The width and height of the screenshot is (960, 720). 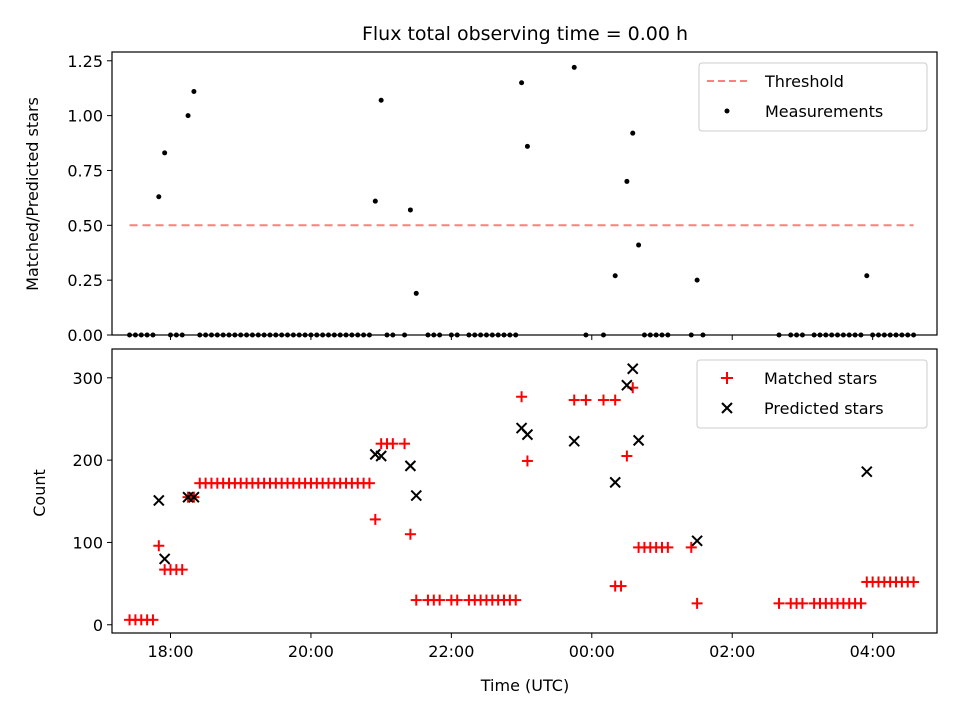 What do you see at coordinates (85, 61) in the screenshot?
I see `top-y-tick-label: 1.25` at bounding box center [85, 61].